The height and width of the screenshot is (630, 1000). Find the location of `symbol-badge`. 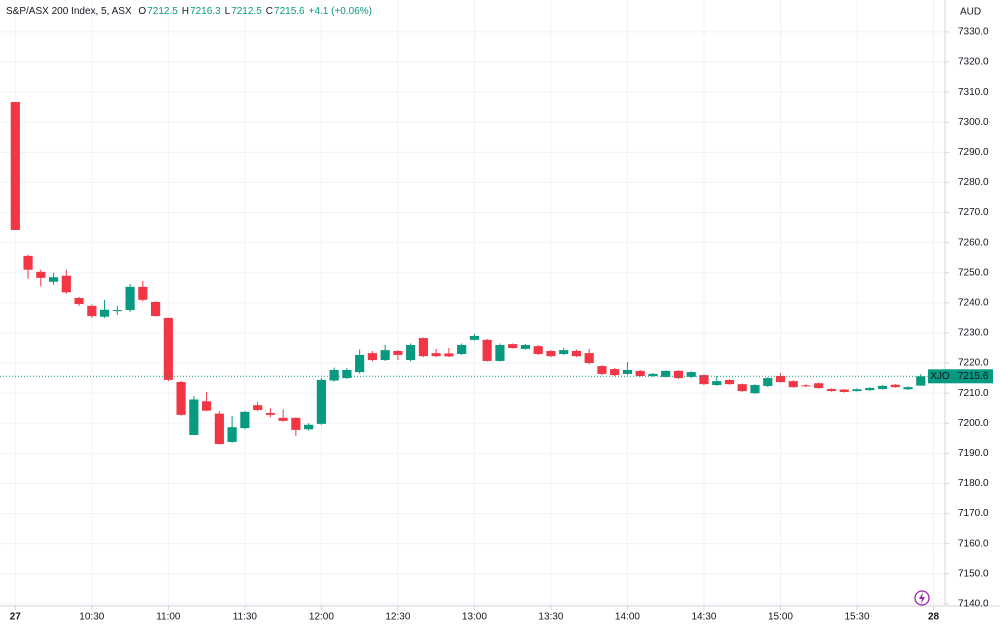

symbol-badge is located at coordinates (940, 376).